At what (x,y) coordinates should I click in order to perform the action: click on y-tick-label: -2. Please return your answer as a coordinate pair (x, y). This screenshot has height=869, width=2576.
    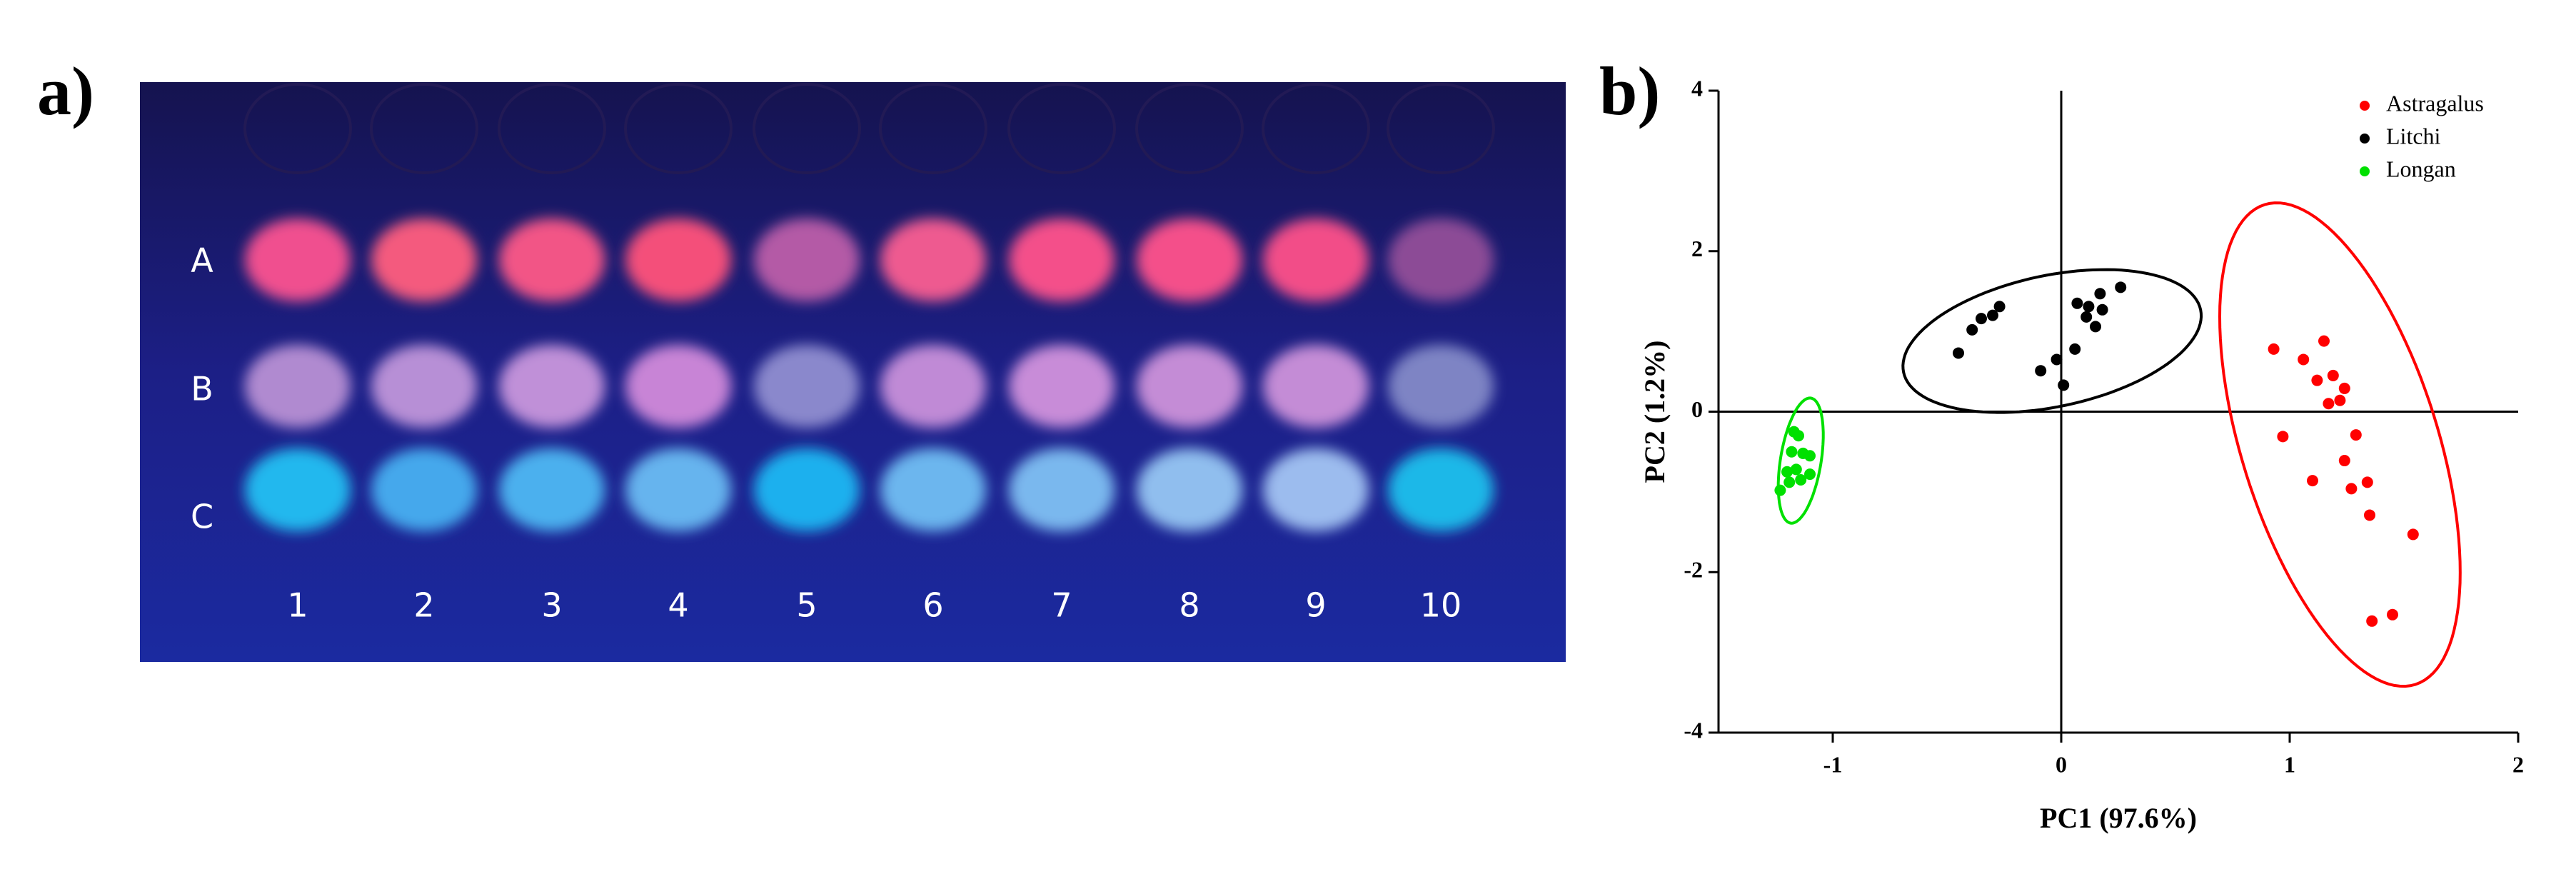
    Looking at the image, I should click on (1694, 570).